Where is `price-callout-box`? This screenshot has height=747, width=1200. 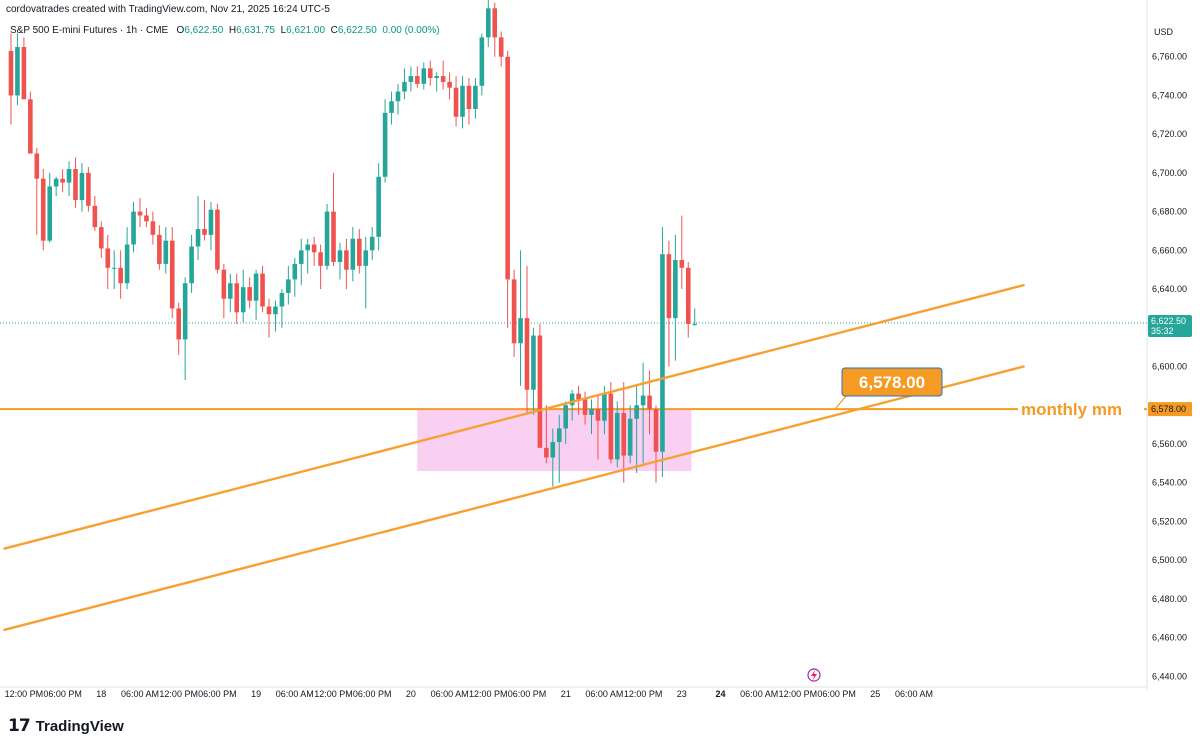
price-callout-box is located at coordinates (892, 382).